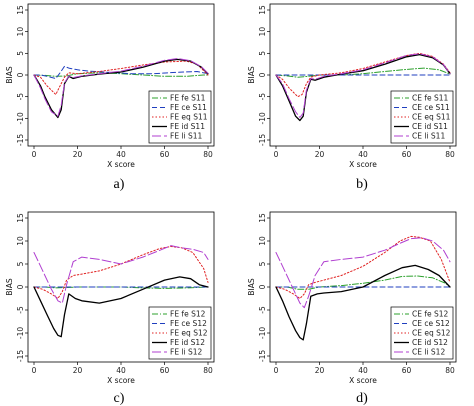 The height and width of the screenshot is (406, 474). Describe the element at coordinates (187, 126) in the screenshot. I see `legend-label: FE id S11` at that location.